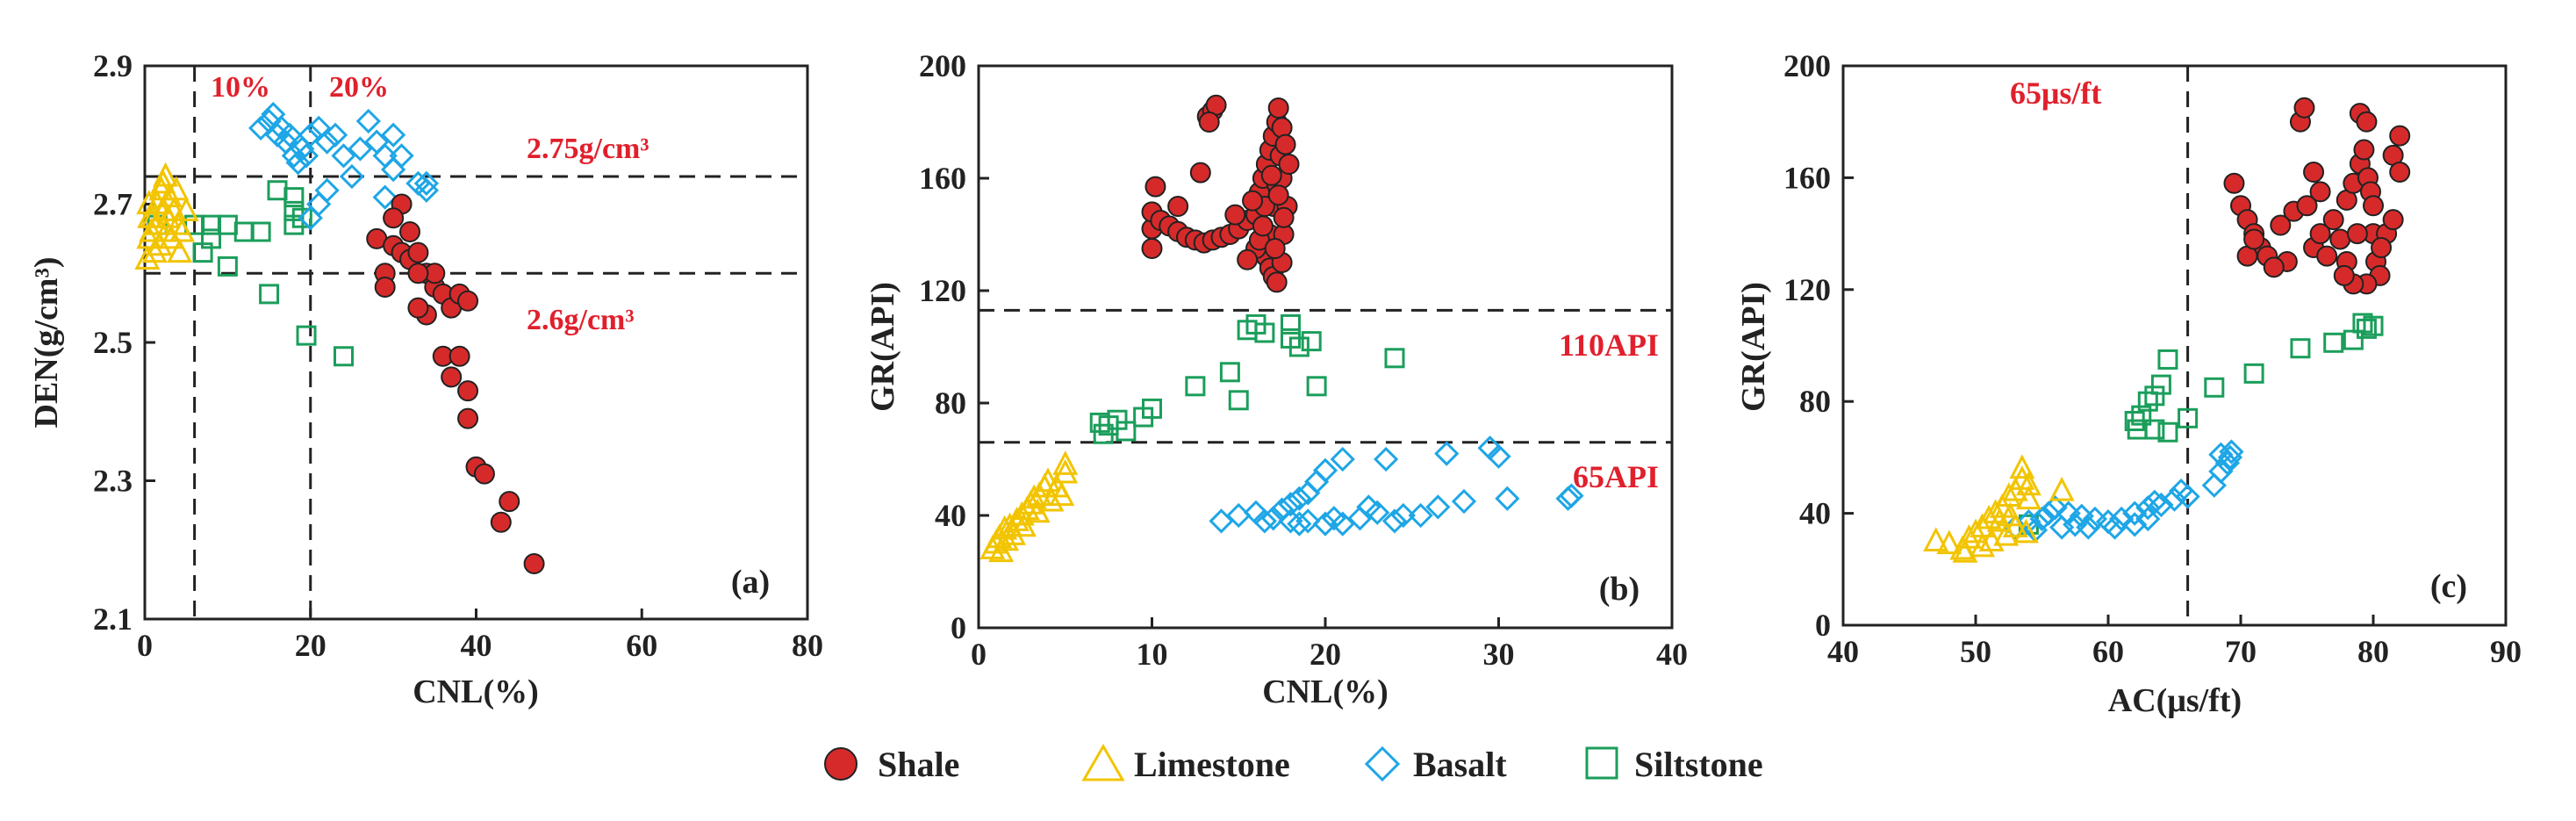  Describe the element at coordinates (1672, 654) in the screenshot. I see `panel-b-x-tick-label: 40` at that location.